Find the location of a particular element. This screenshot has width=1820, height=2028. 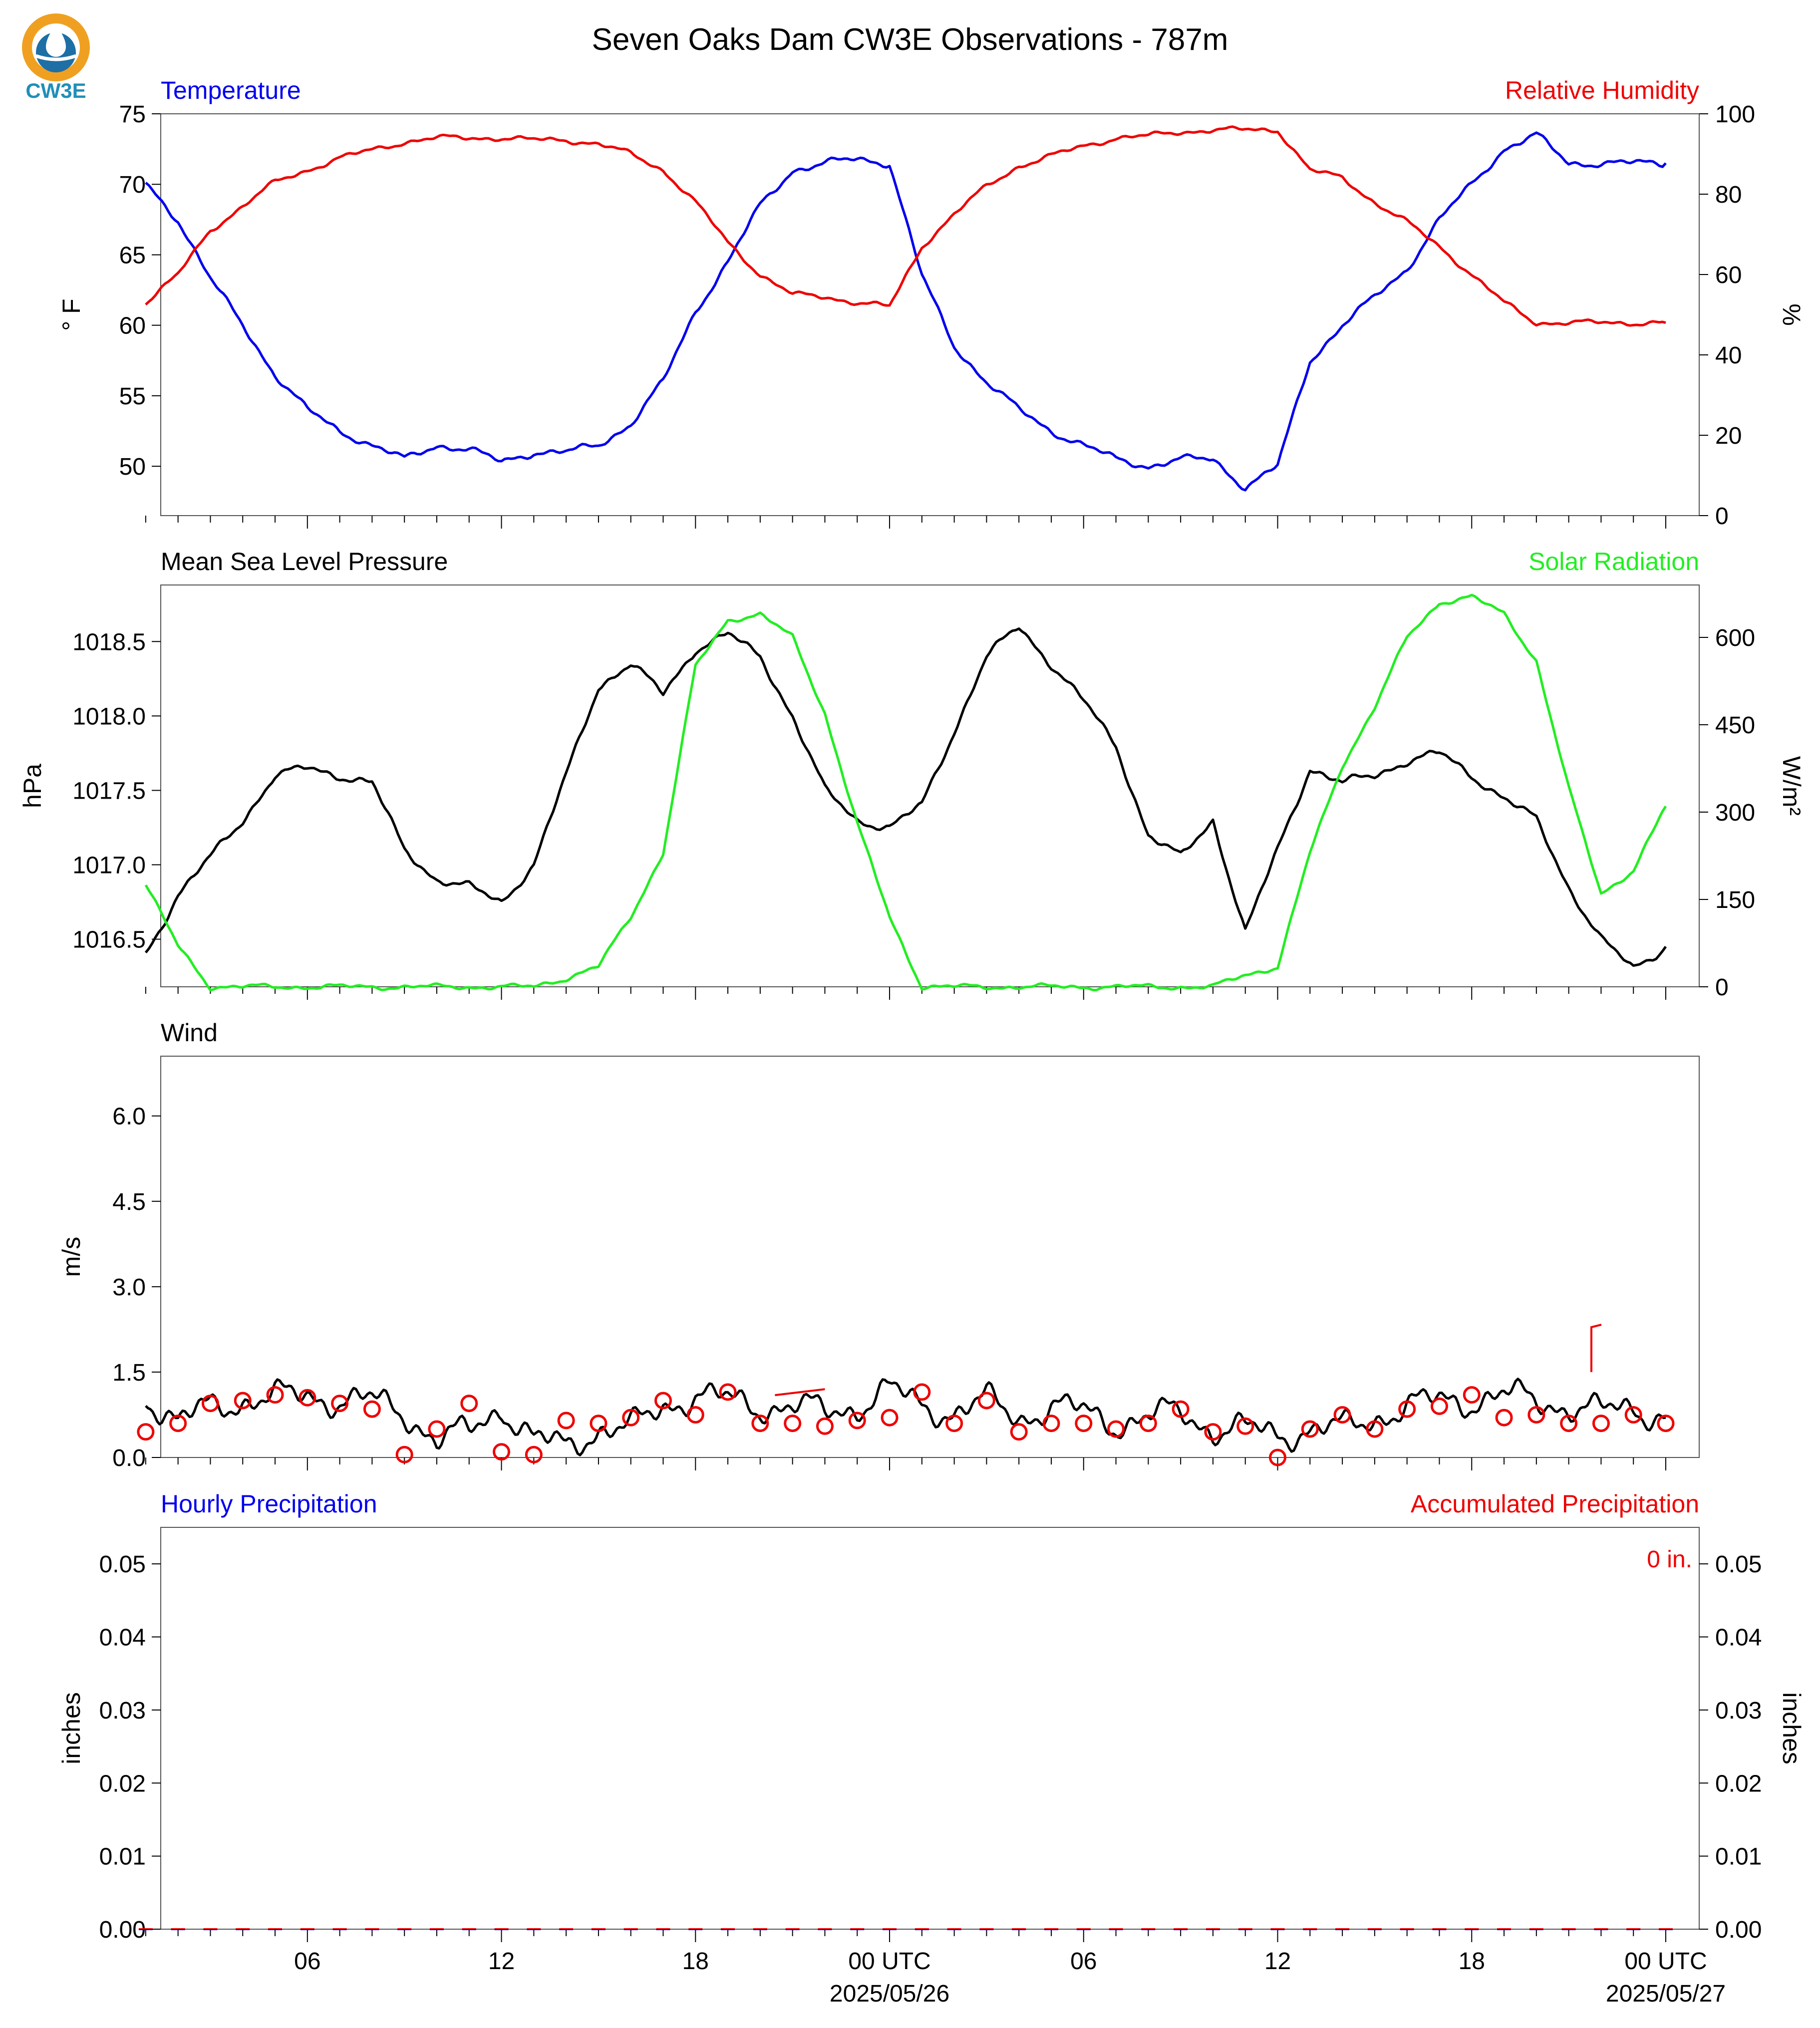

left-tick-label: 1017.5 is located at coordinates (109, 791).